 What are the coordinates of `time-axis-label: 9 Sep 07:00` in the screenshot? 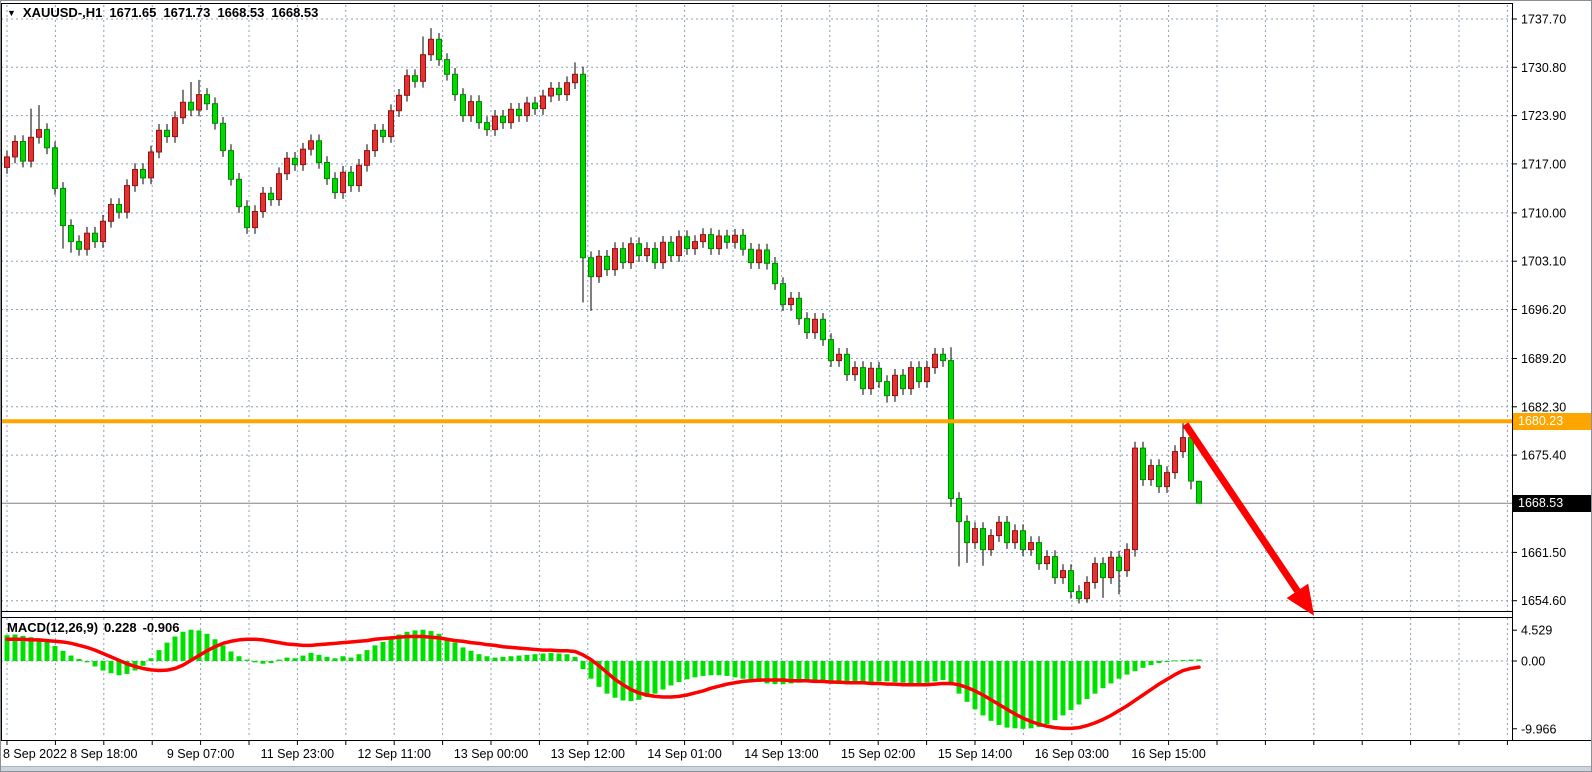 It's located at (200, 754).